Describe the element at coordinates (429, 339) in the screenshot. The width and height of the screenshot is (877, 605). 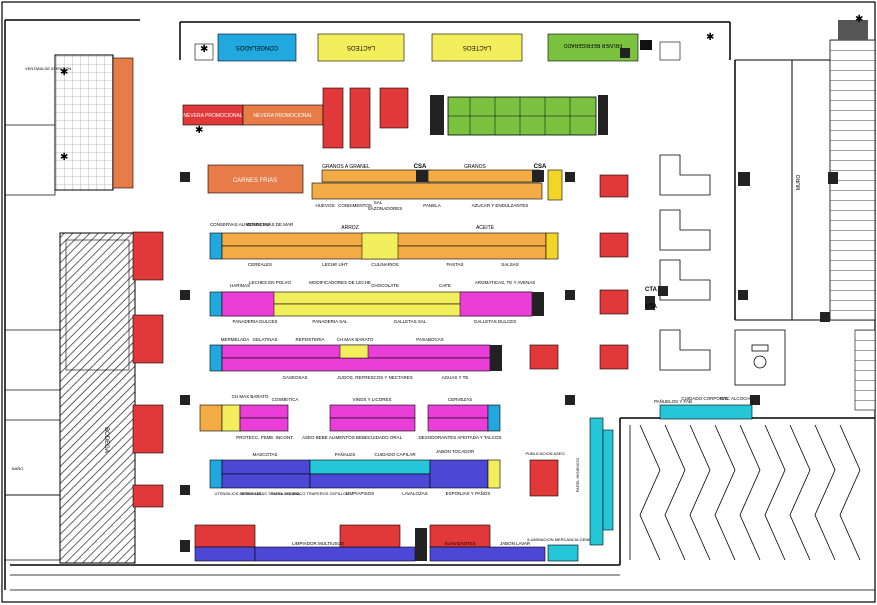
I see `pasabocas-label: PASABOCAS` at that location.